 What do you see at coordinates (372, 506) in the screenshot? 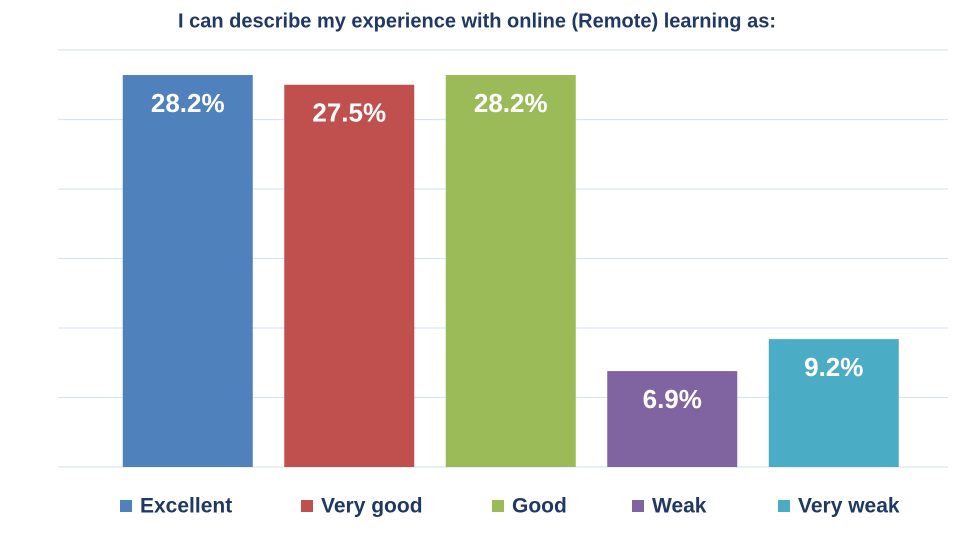
I see `legend-label: Very good` at bounding box center [372, 506].